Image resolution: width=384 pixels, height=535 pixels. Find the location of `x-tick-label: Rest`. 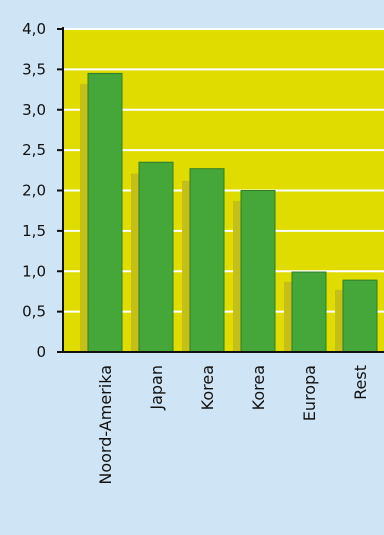

x-tick-label: Rest is located at coordinates (360, 382).